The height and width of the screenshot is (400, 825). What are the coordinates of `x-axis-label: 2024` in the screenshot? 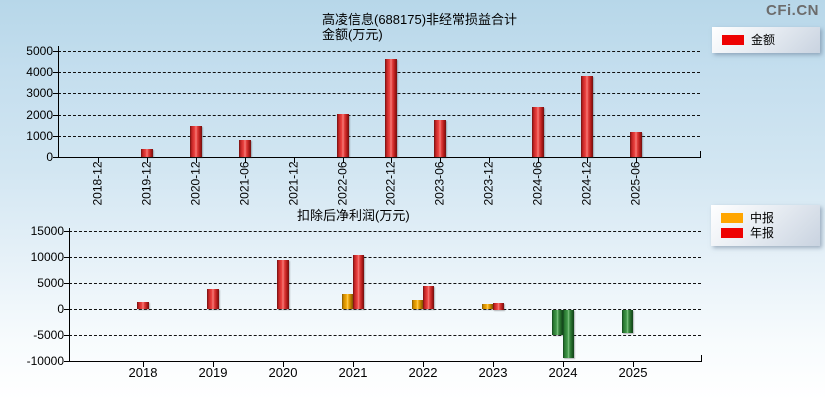 It's located at (563, 372).